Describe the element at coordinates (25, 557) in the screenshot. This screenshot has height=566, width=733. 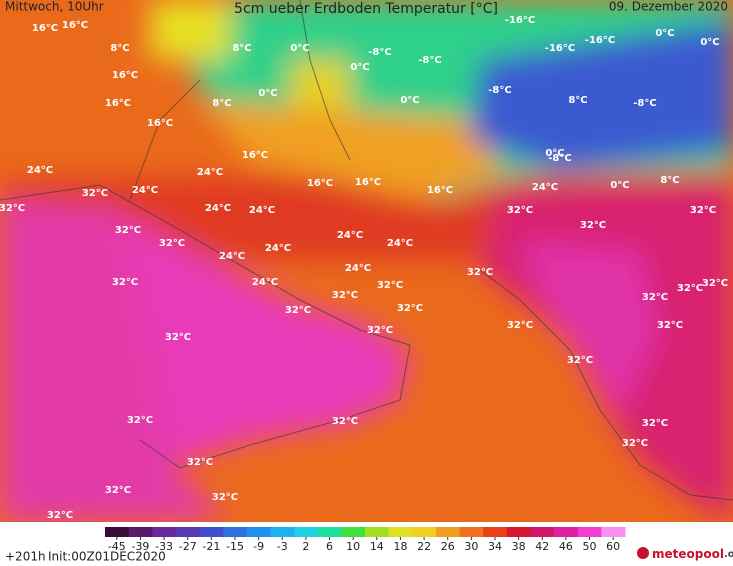
I see `forecast-hour: +201h` at that location.